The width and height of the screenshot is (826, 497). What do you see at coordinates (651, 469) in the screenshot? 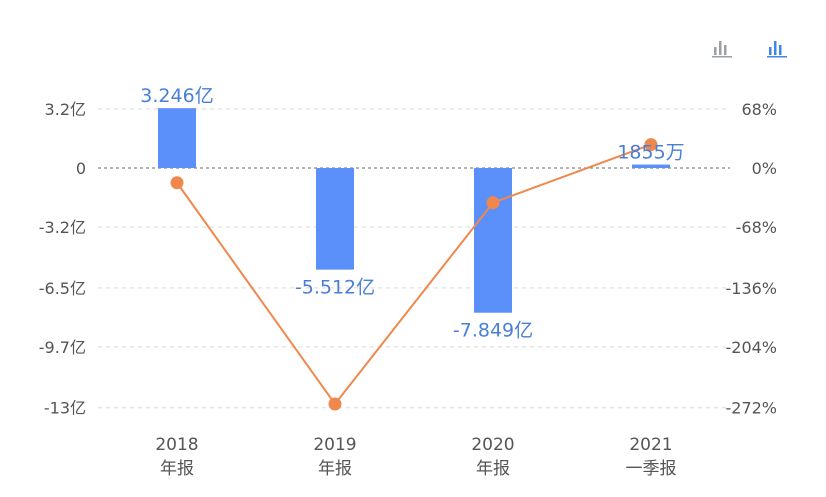
I see `x-tick-period: 一季报` at bounding box center [651, 469].